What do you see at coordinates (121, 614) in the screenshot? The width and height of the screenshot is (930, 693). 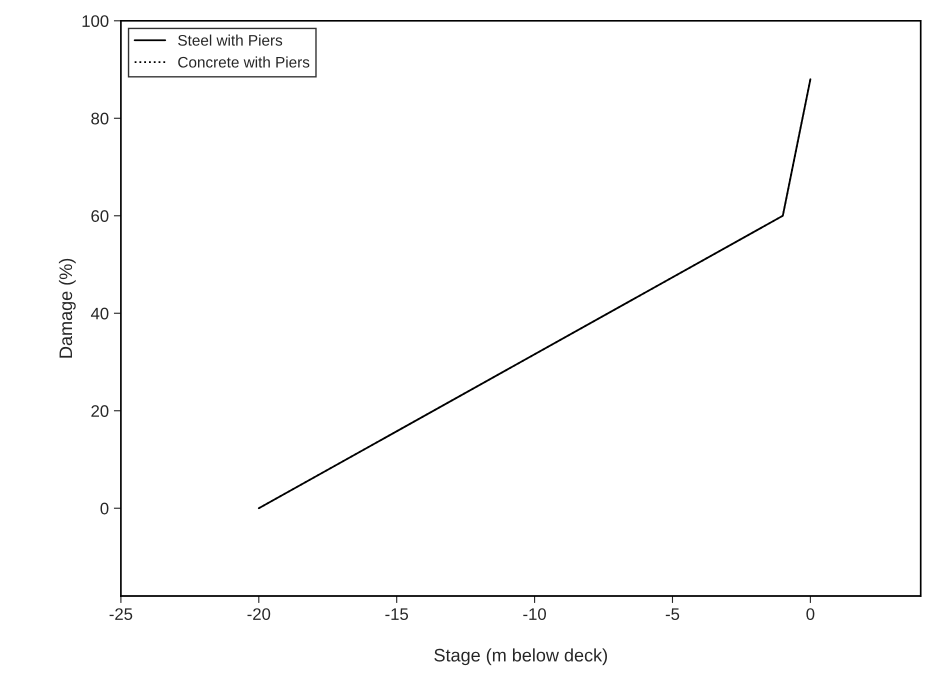 I see `x-tick-label: -25` at bounding box center [121, 614].